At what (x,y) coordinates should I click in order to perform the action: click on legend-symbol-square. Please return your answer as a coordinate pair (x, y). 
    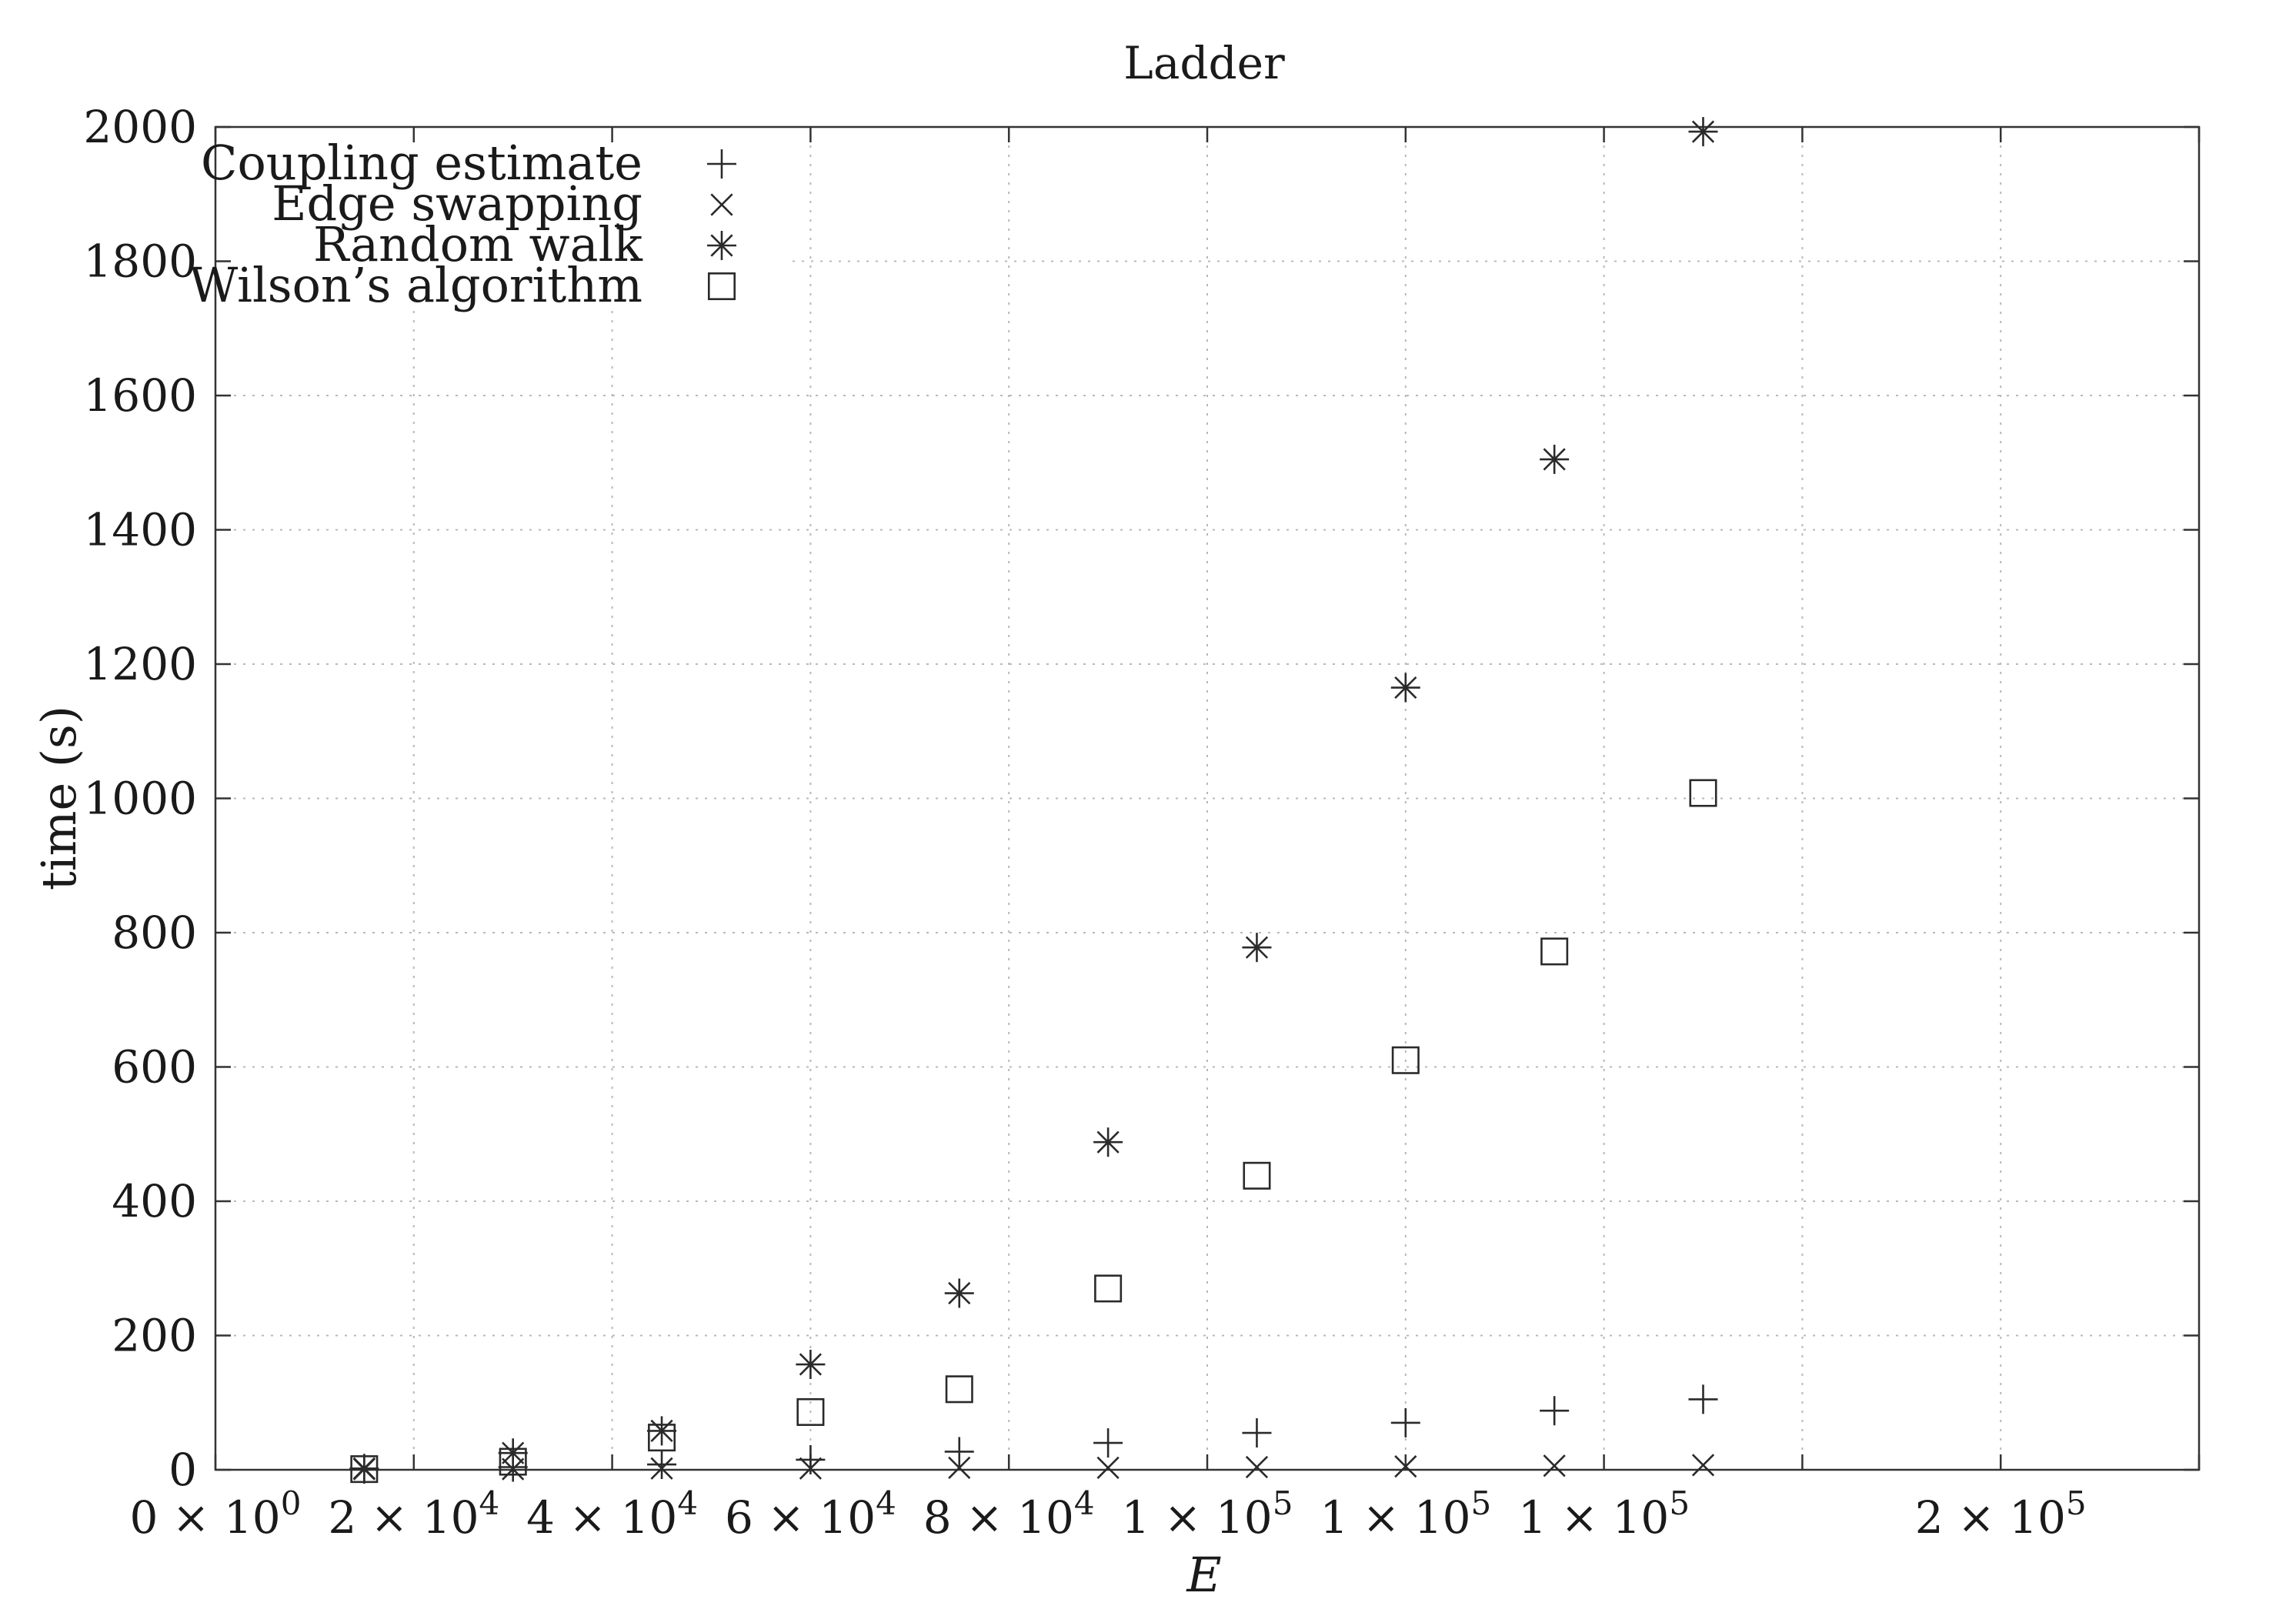
    Looking at the image, I should click on (721, 286).